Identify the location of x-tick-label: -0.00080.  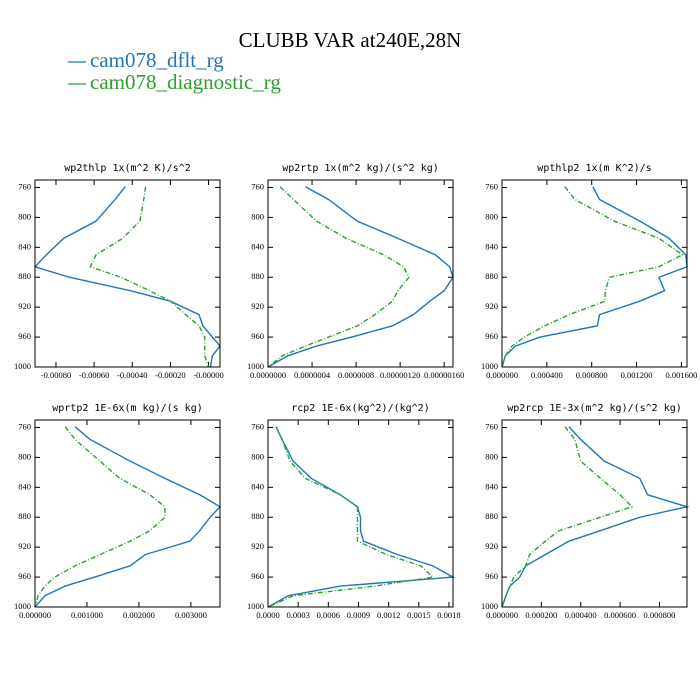
(56, 375).